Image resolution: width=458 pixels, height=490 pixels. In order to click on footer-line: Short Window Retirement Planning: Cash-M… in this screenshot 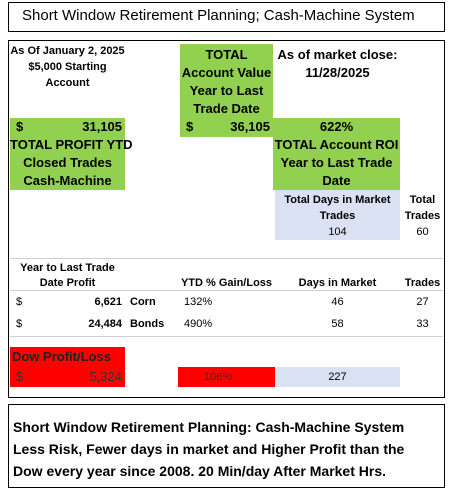, I will do `click(209, 427)`.